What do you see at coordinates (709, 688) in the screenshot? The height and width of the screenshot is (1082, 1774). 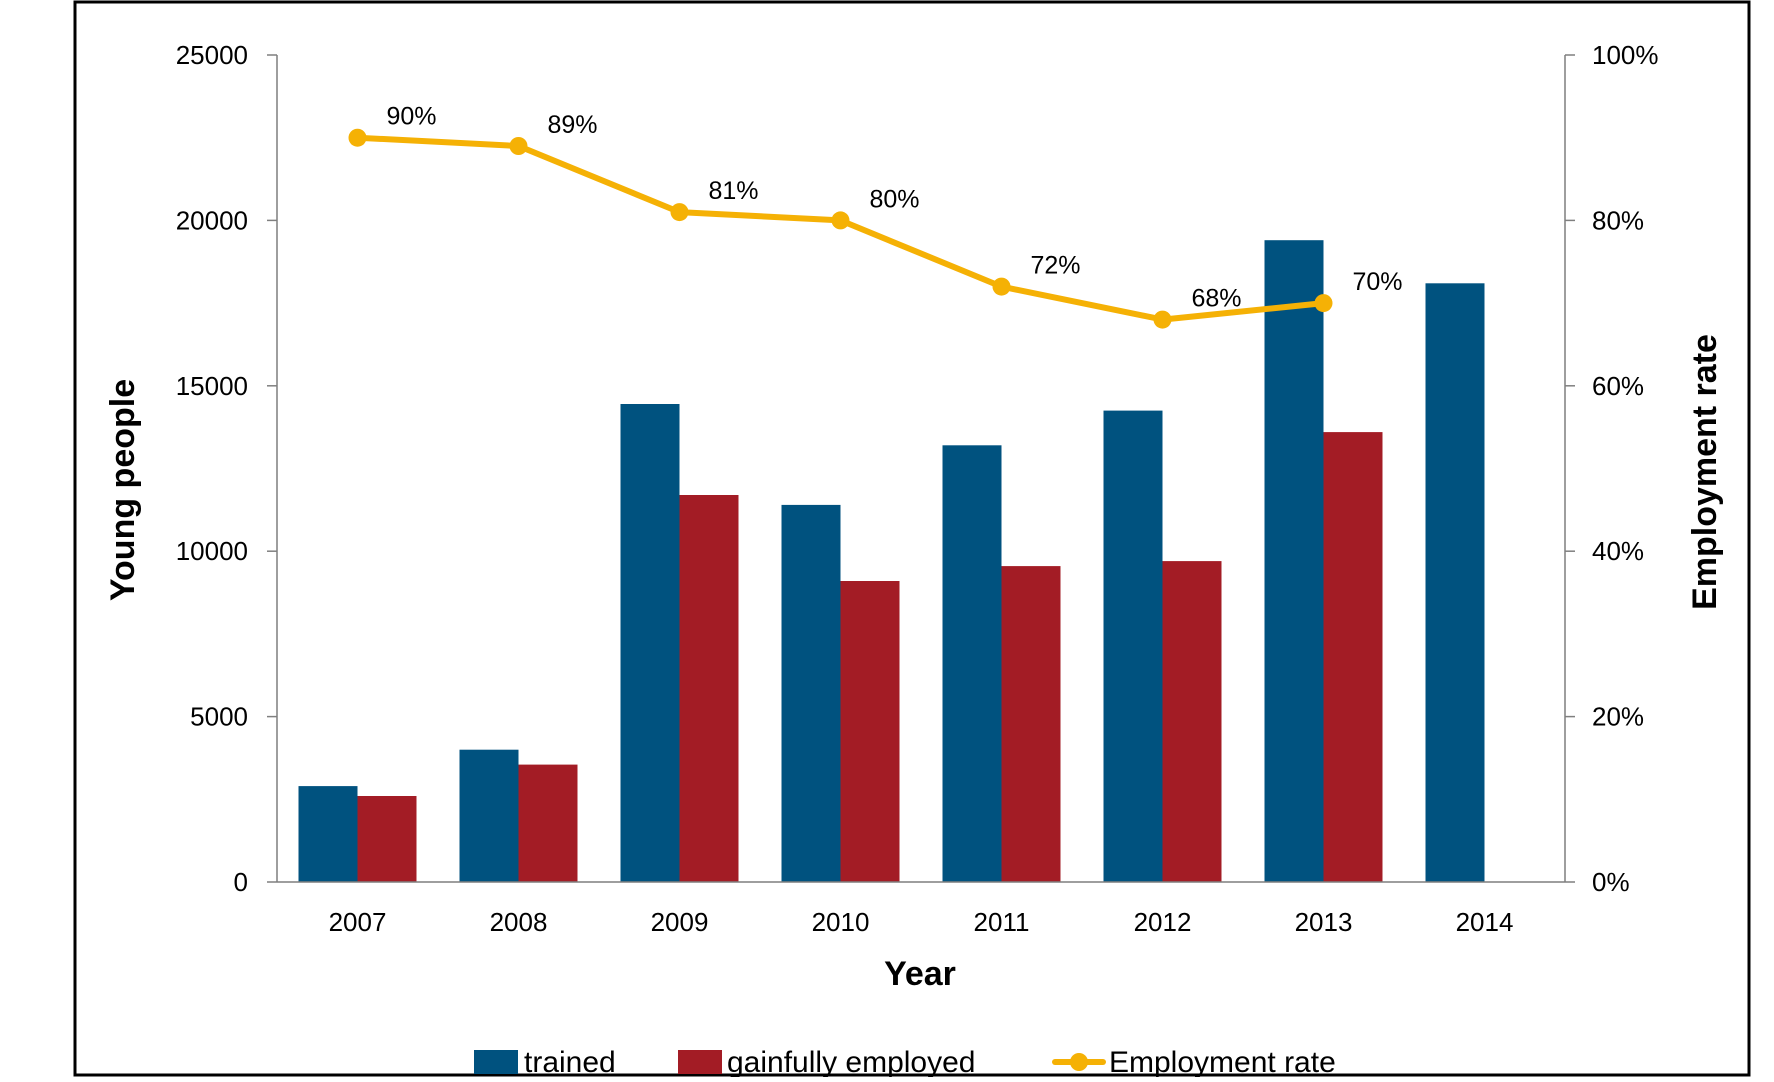 I see `bar-gainfully-employed-2009` at bounding box center [709, 688].